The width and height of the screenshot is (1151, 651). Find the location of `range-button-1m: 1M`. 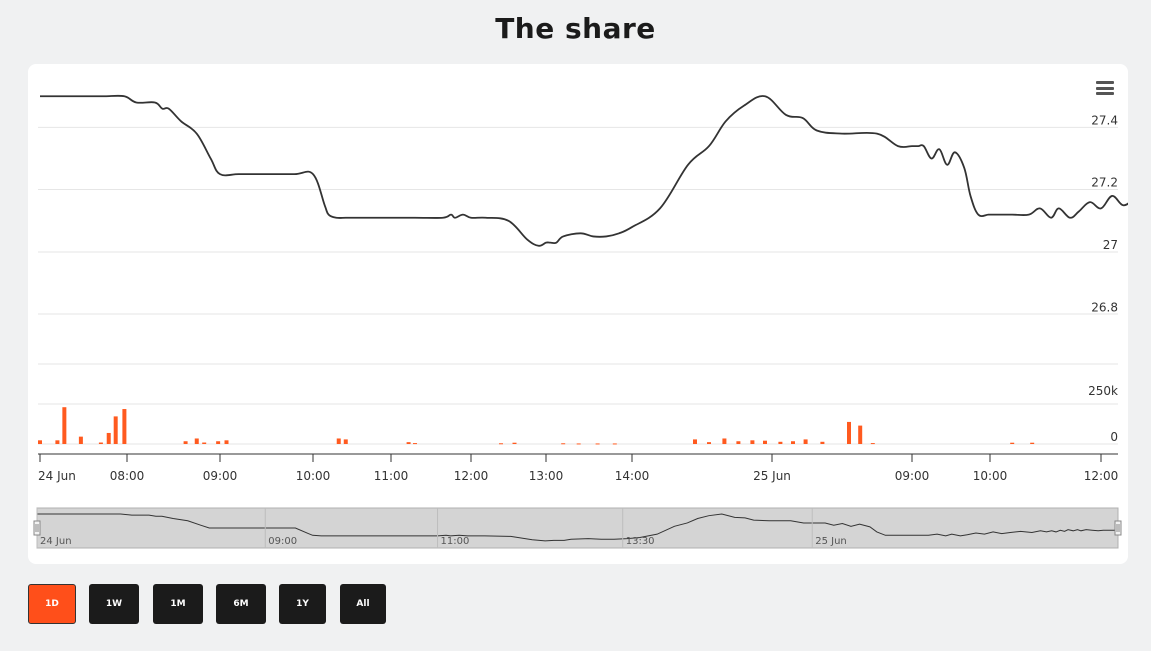

range-button-1m: 1M is located at coordinates (178, 604).